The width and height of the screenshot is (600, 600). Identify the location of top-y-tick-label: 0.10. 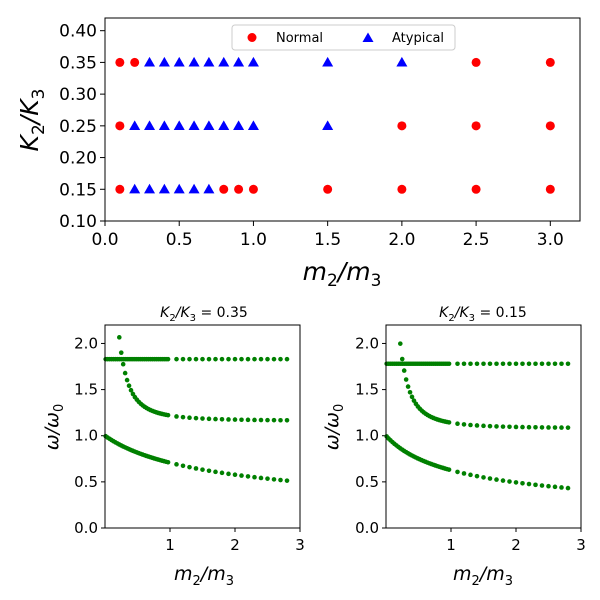
(78, 222).